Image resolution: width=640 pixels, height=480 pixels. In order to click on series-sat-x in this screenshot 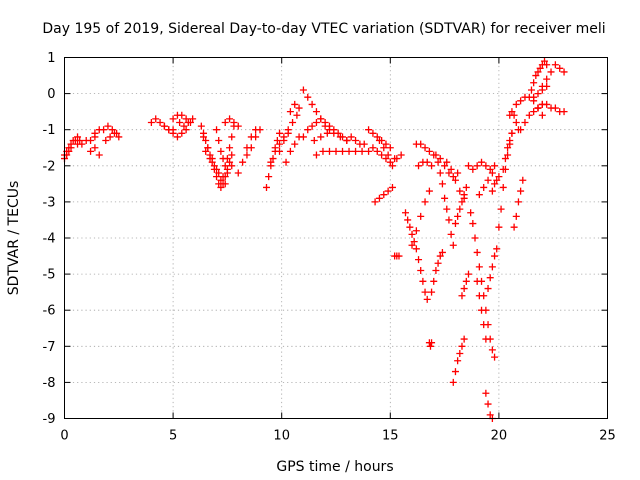, I will do `click(312, 128)`.